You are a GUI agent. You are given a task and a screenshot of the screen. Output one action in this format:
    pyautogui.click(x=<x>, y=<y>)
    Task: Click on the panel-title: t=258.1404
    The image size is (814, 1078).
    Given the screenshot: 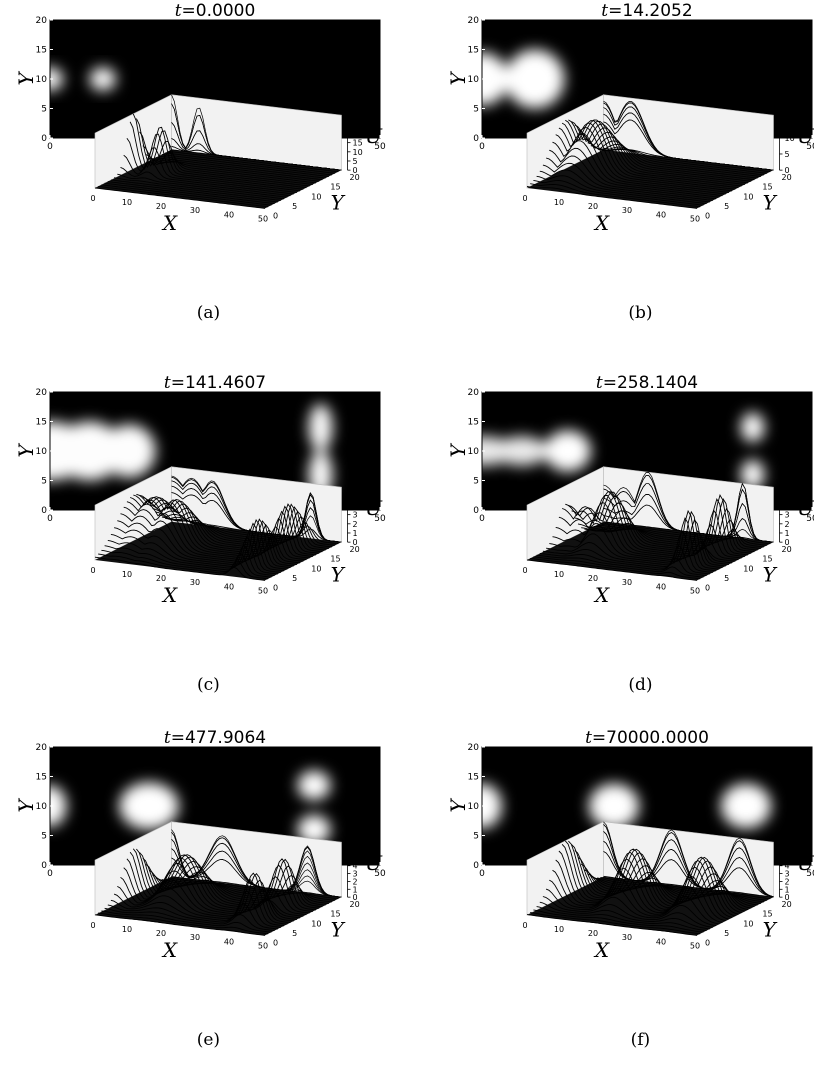 What is the action you would take?
    pyautogui.click(x=647, y=383)
    